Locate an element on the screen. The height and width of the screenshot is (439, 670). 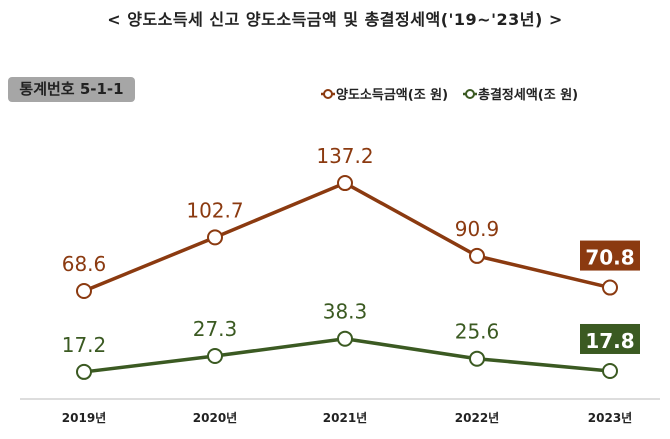
data-label: 38.3 is located at coordinates (345, 312).